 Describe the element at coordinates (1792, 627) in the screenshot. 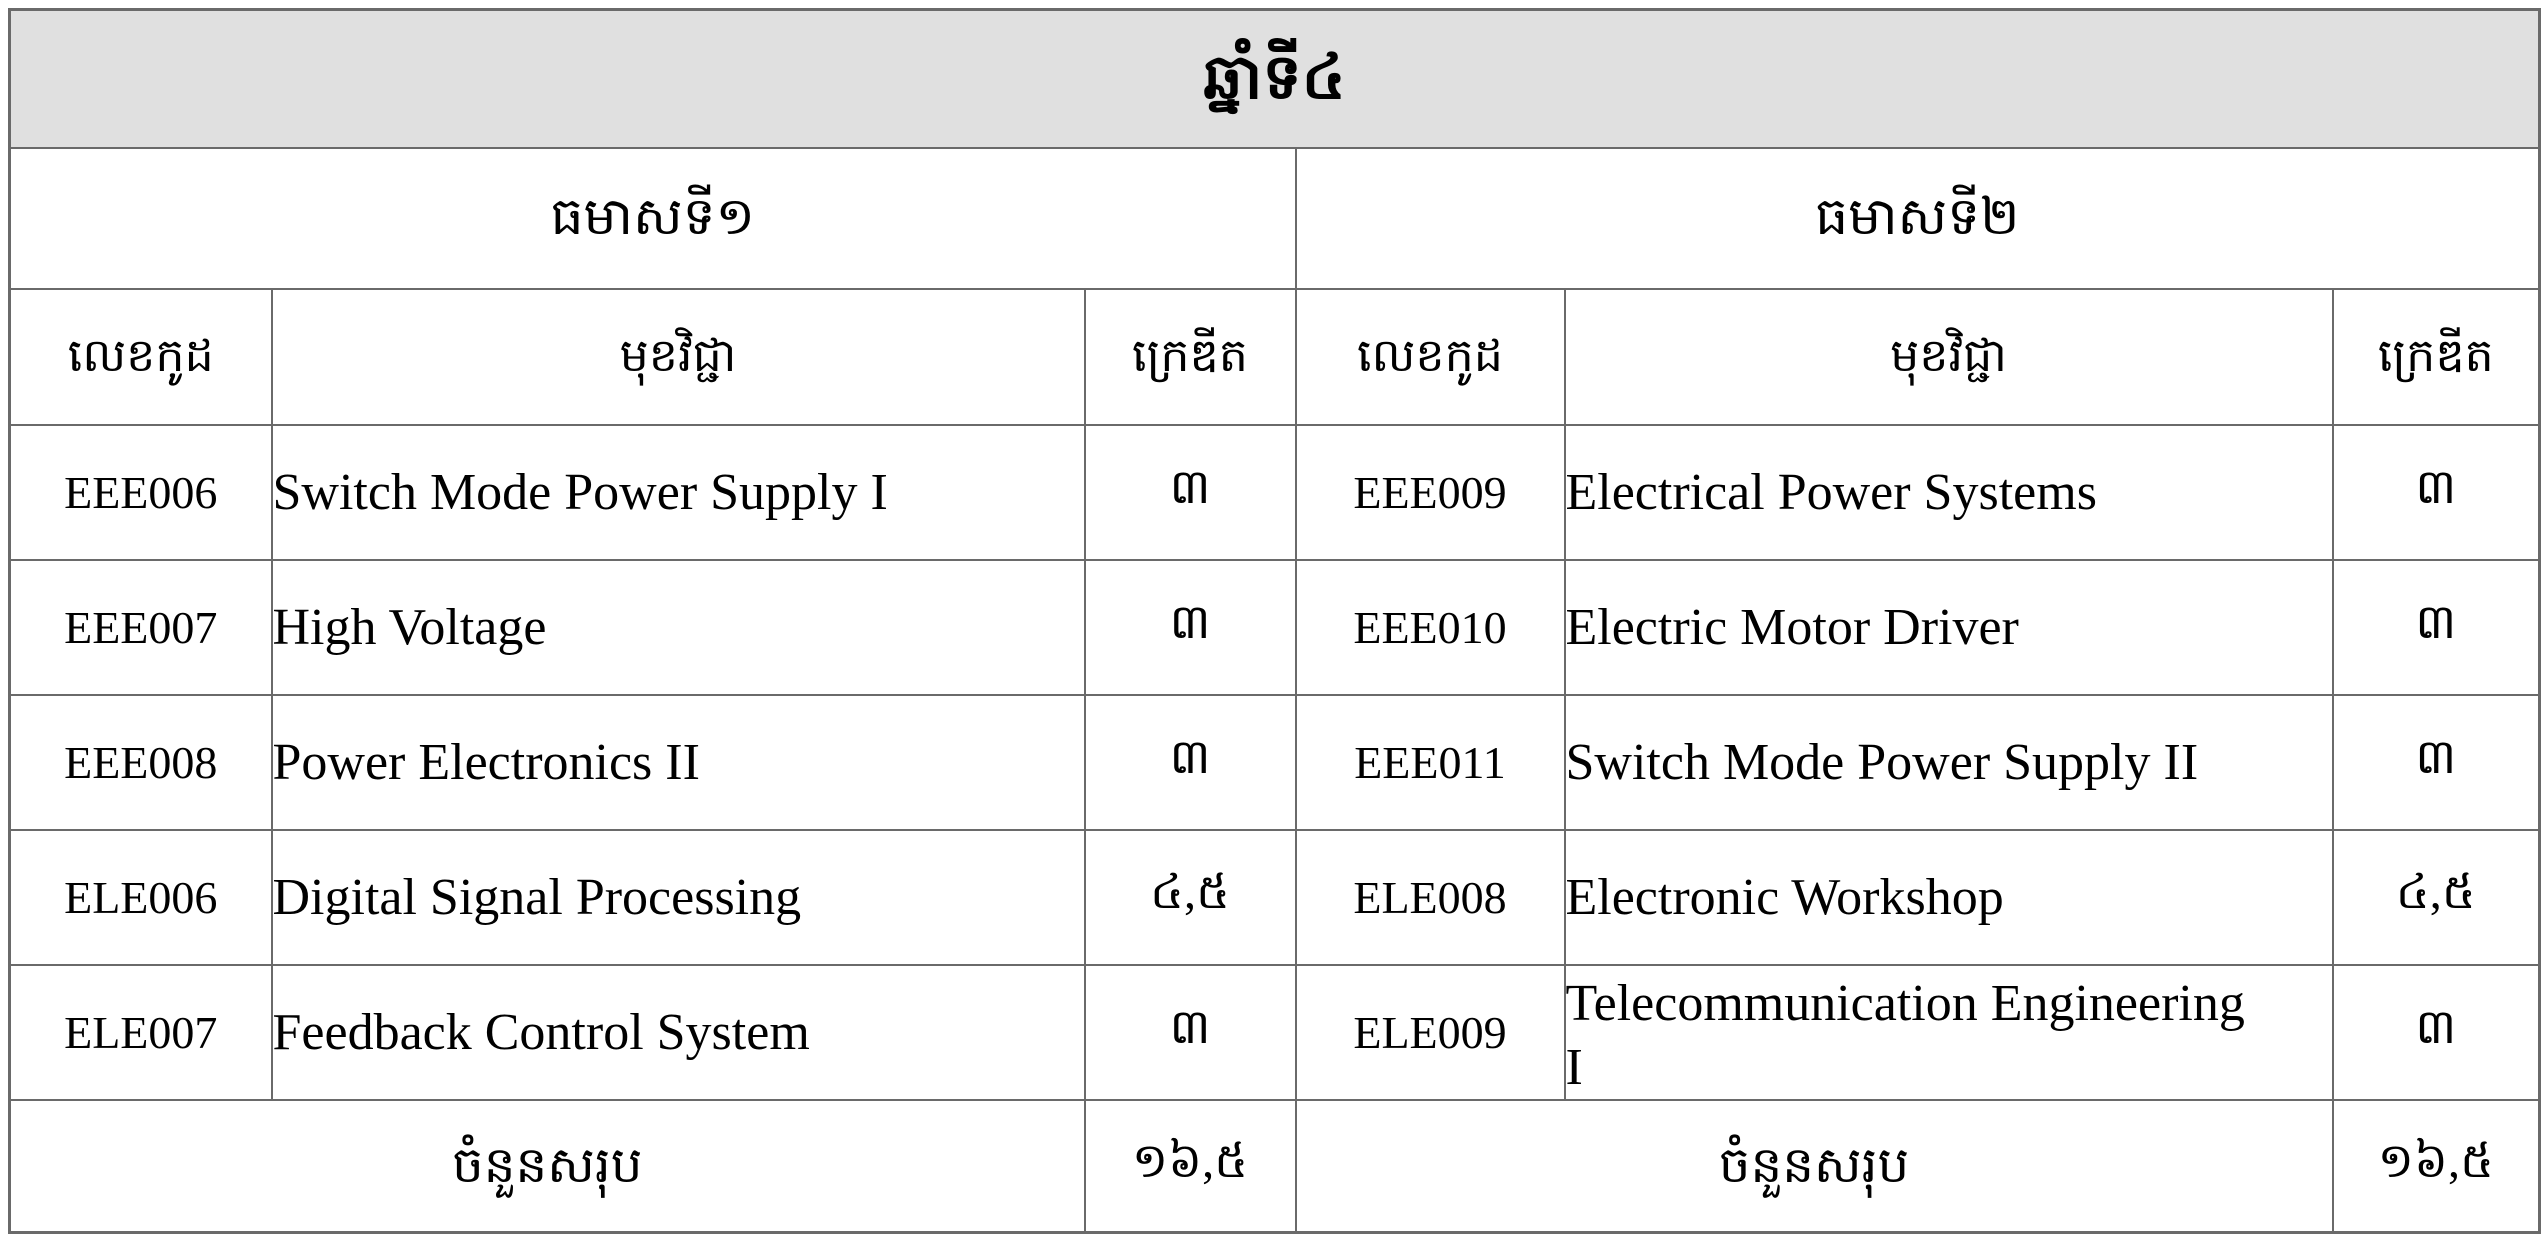

I see `course-name: Electric Motor Driver` at that location.